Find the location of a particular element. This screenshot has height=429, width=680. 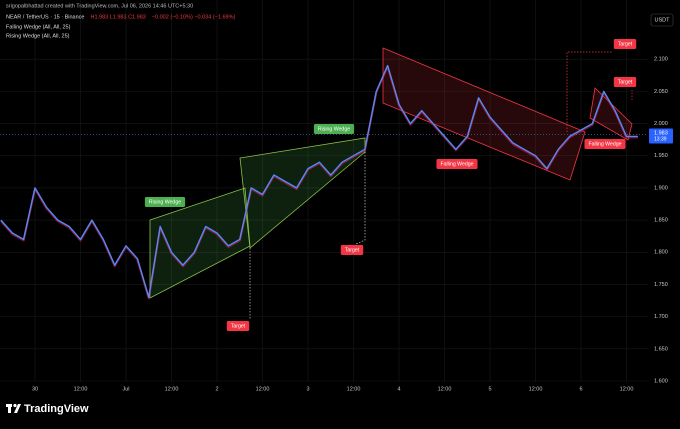

indicator: Falling Wedge (All, All, 25) is located at coordinates (38, 27).